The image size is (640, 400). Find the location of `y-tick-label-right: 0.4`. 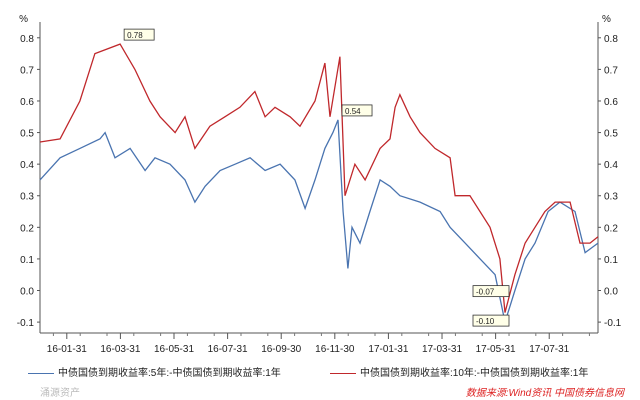

y-tick-label-right: 0.4 is located at coordinates (611, 165).